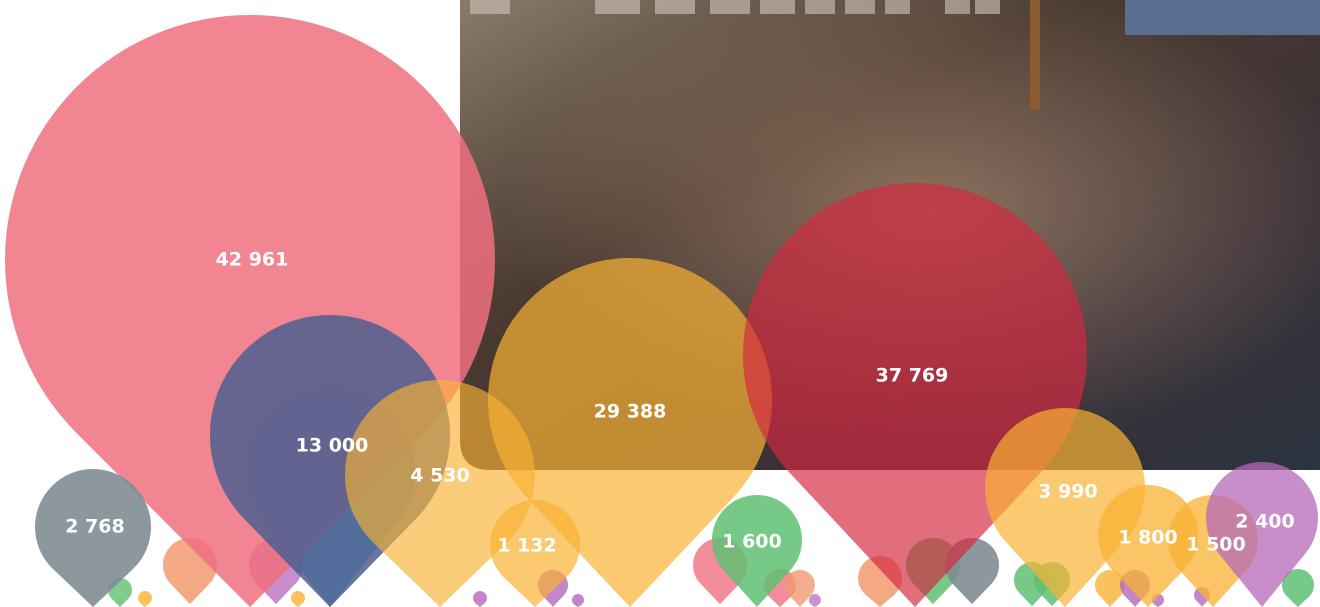 The width and height of the screenshot is (1320, 607). I want to click on bubble-label: 37 769, so click(912, 376).